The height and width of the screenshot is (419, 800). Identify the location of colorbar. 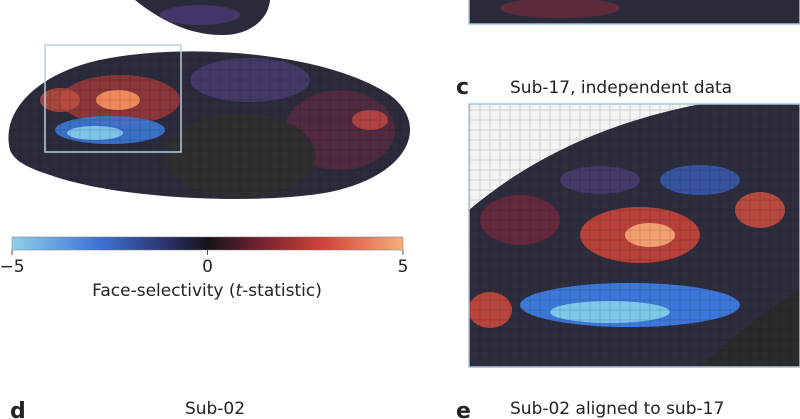
(207, 243).